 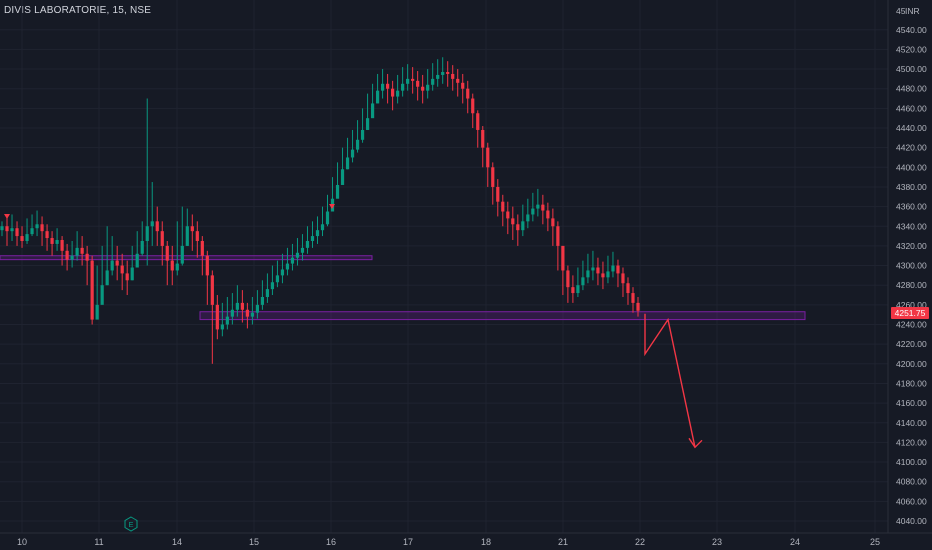 What do you see at coordinates (78, 10) in the screenshot?
I see `chart-title: DIVIS LABORATORIE, 15, NSE` at bounding box center [78, 10].